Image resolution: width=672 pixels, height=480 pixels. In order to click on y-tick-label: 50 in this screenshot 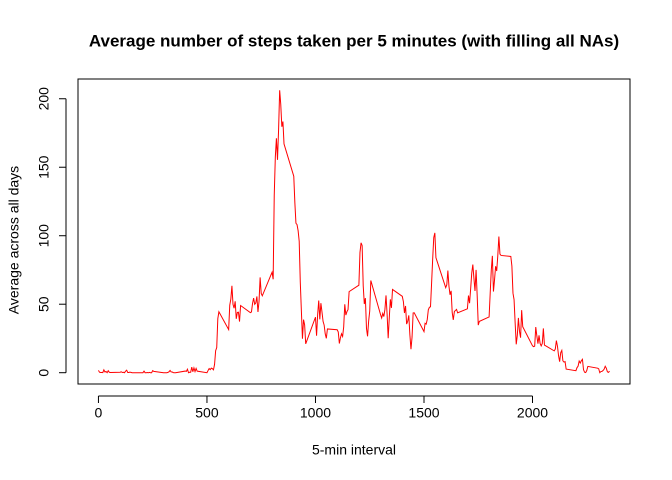, I will do `click(44, 304)`.